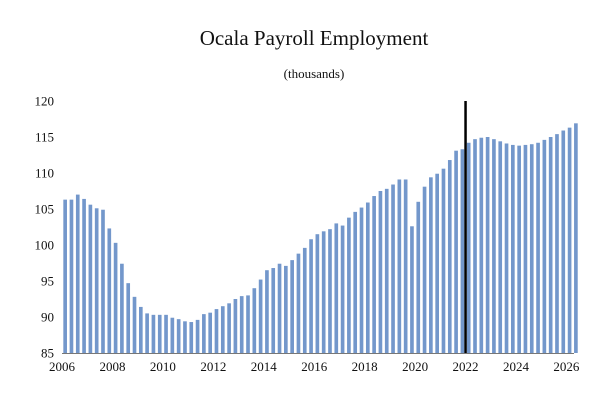 The height and width of the screenshot is (403, 609). I want to click on x-tick-label: 2012, so click(213, 366).